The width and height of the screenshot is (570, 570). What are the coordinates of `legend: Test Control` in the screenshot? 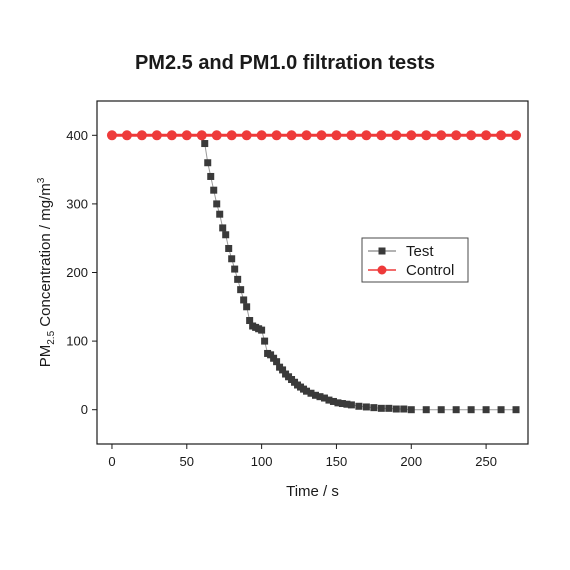 It's located at (415, 260).